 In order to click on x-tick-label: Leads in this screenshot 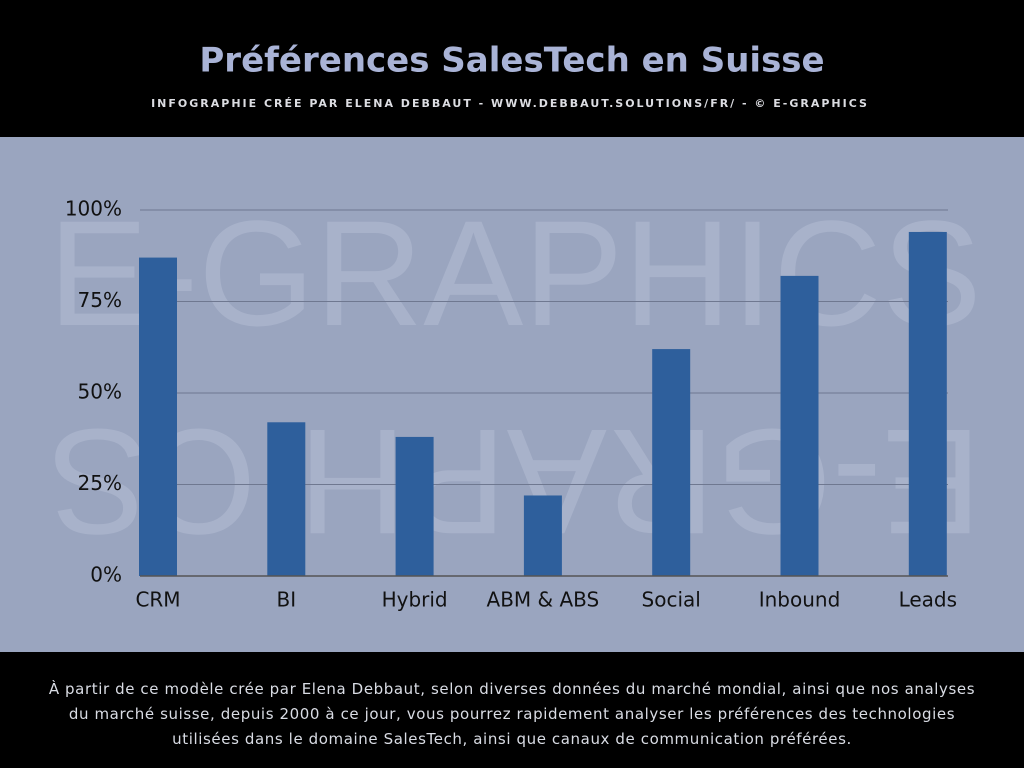, I will do `click(928, 600)`.